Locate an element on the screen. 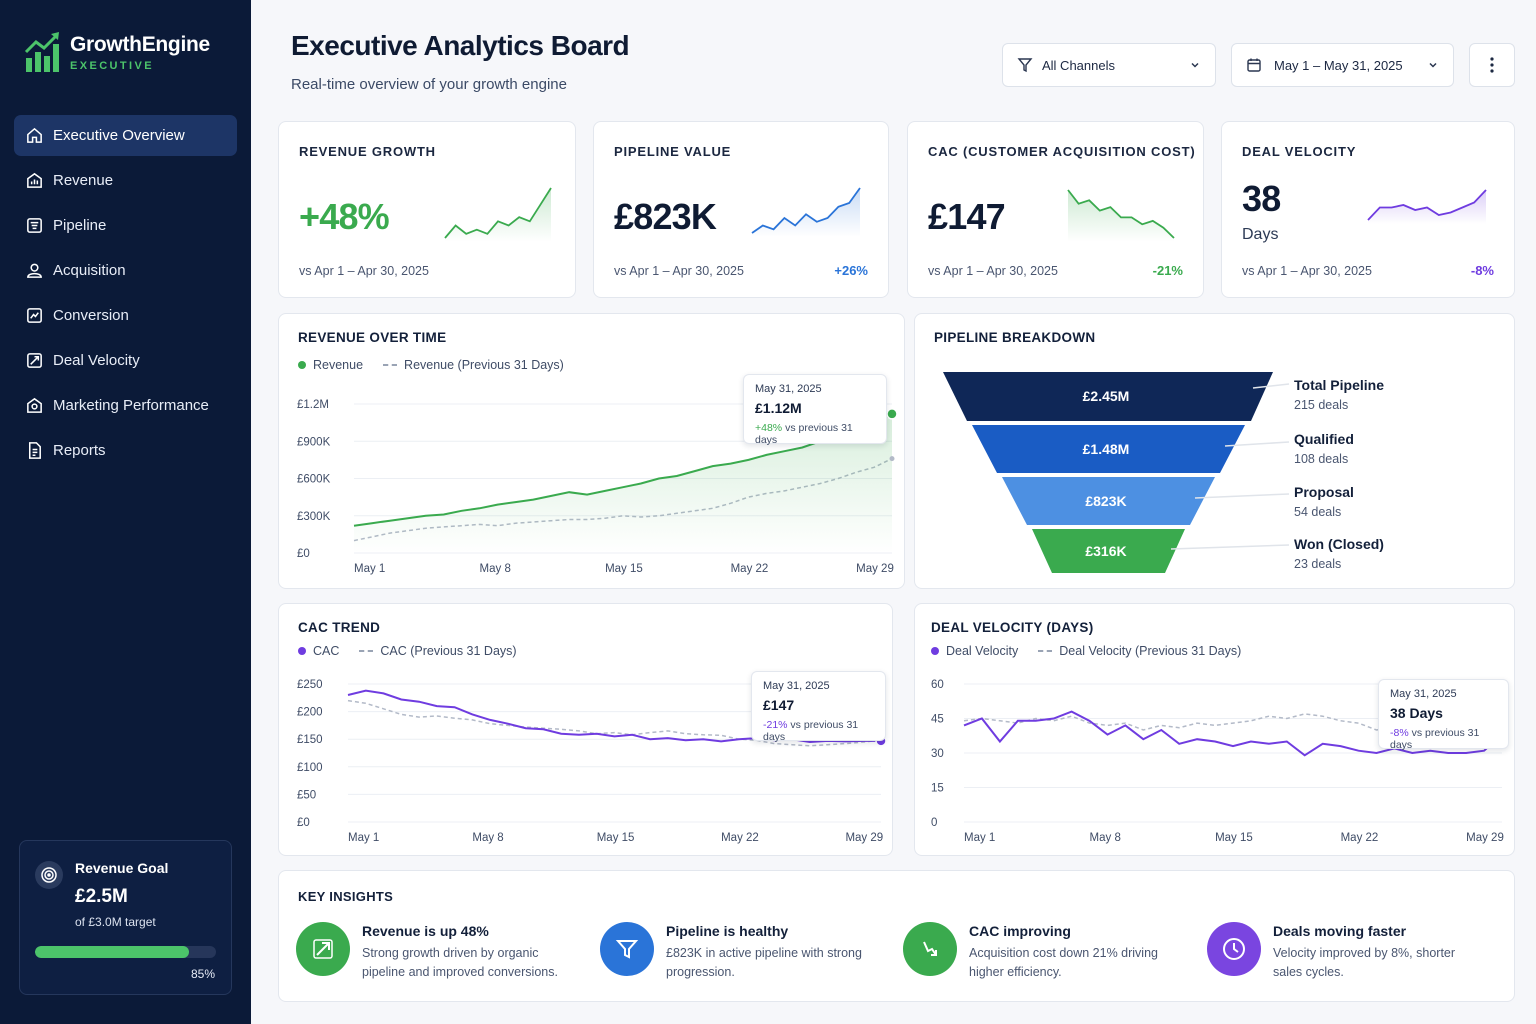 This screenshot has width=1536, height=1024. sidebar-item-pipeline: Pipeline is located at coordinates (125, 225).